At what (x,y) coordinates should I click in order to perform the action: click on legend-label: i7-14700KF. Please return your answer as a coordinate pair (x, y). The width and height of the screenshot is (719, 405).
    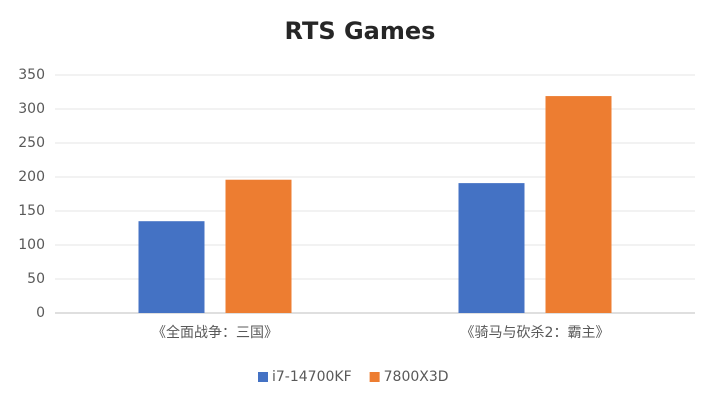
    Looking at the image, I should click on (312, 377).